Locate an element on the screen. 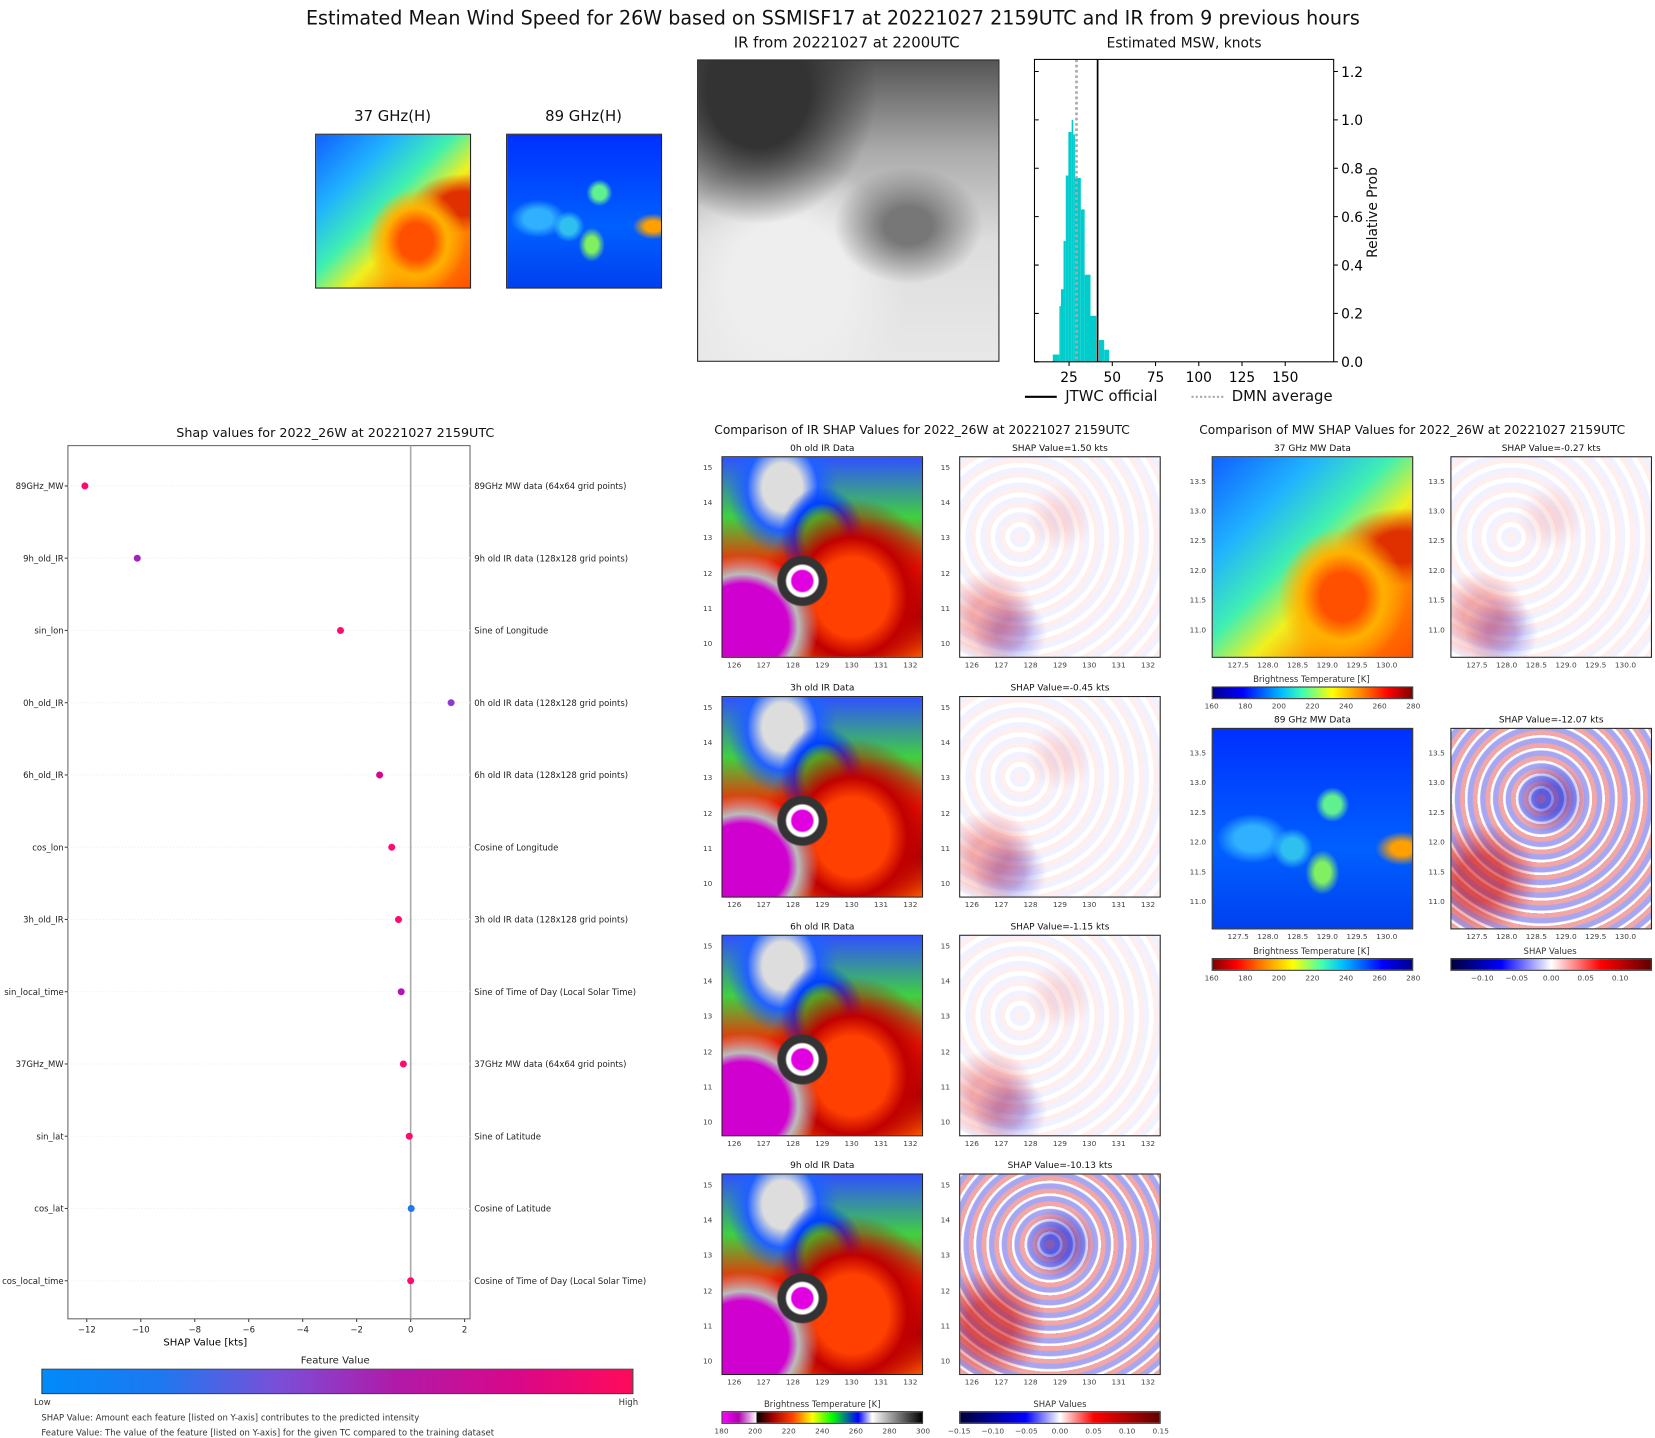 The width and height of the screenshot is (1655, 1438). y-tick-label: 11.0 is located at coordinates (1436, 630).